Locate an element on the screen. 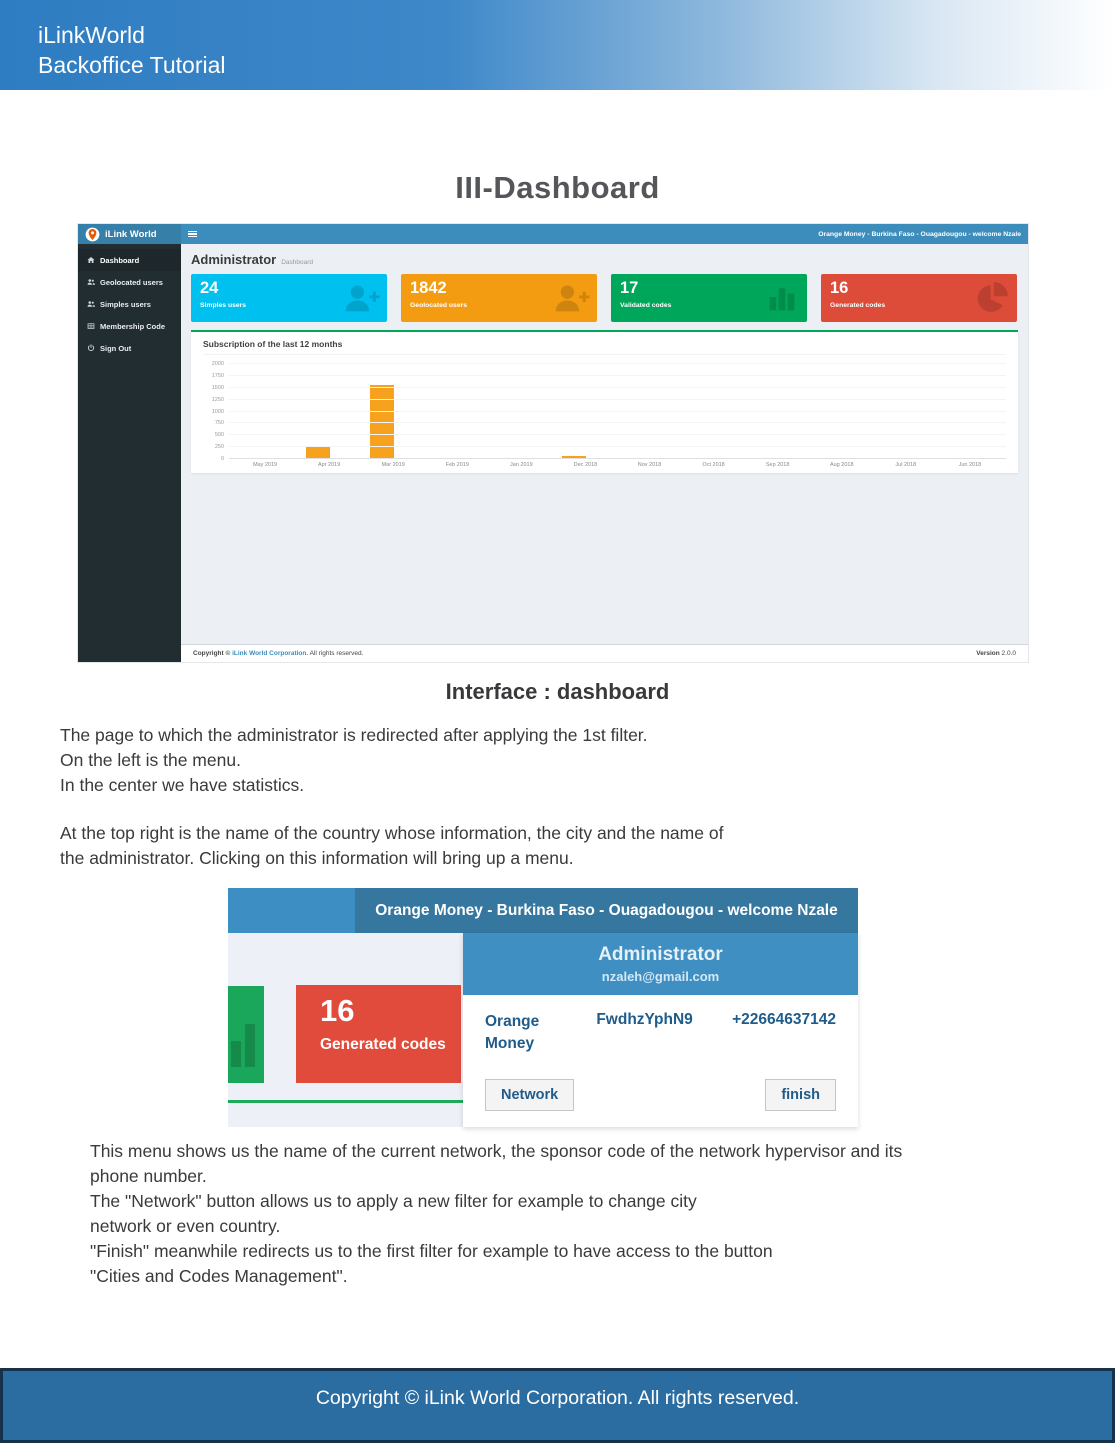 The width and height of the screenshot is (1115, 1443). card-label: Geolocated users is located at coordinates (439, 305).